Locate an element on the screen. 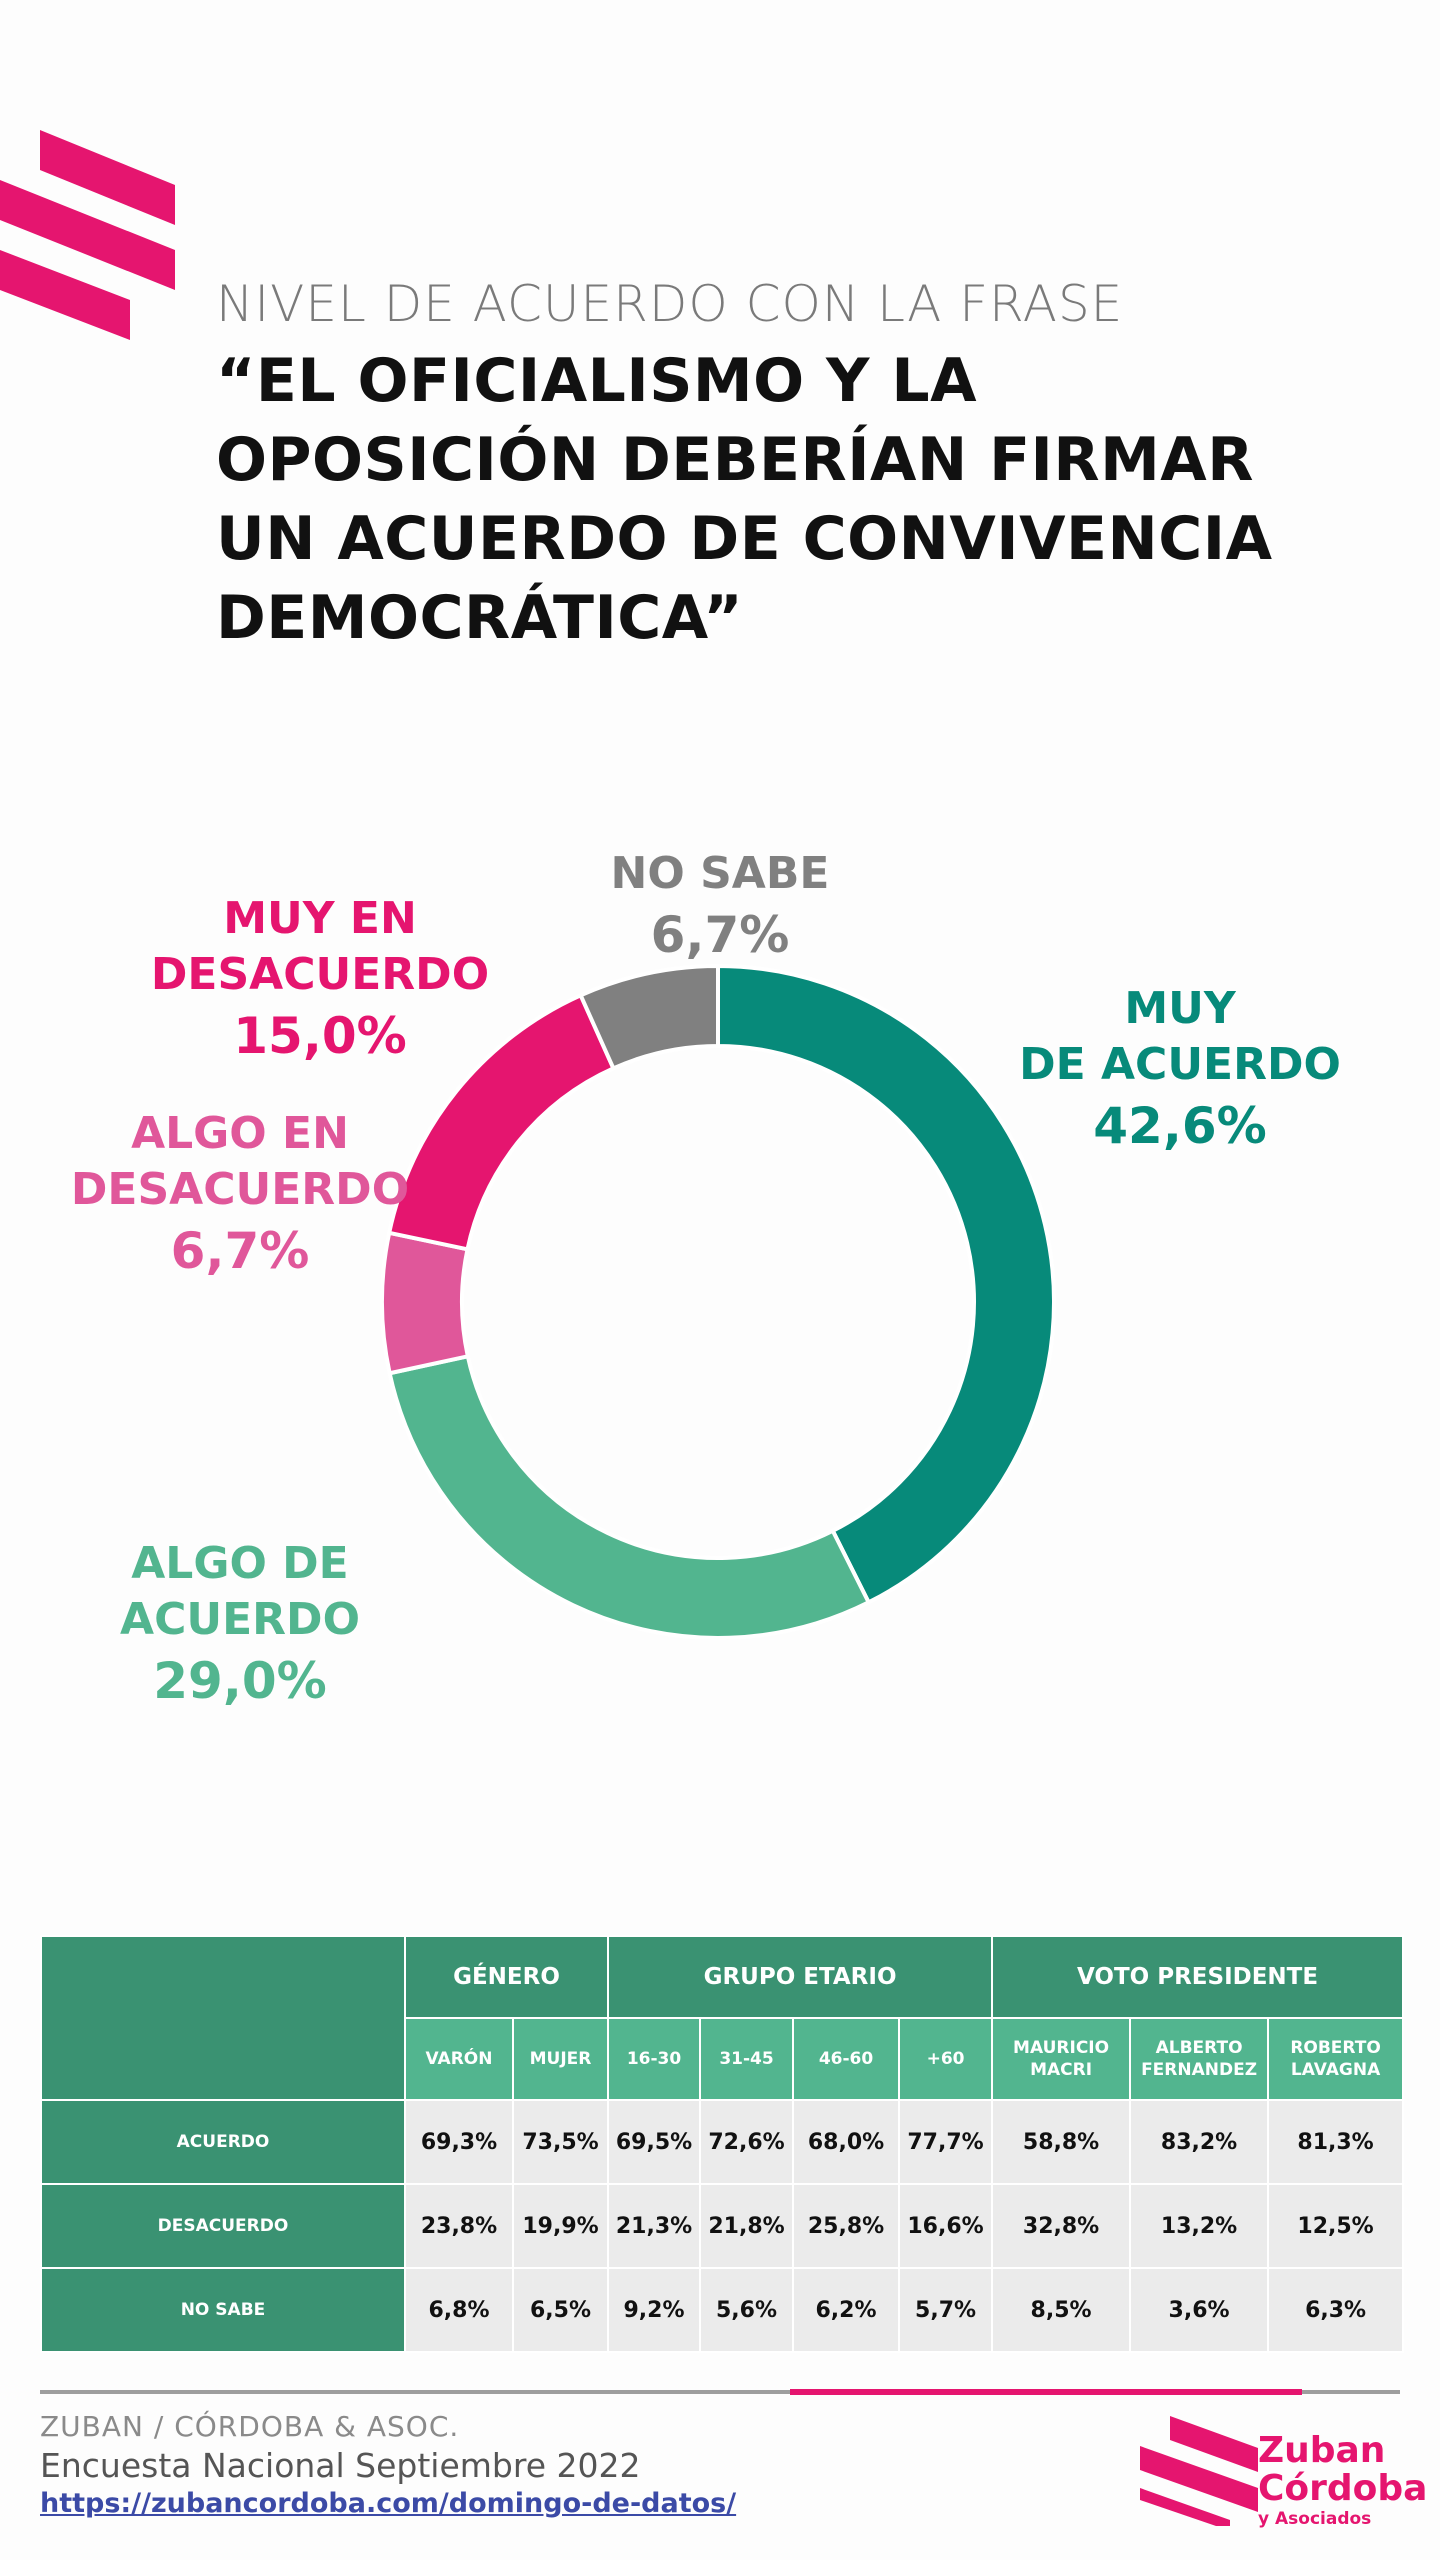  table-cell: 6,2% is located at coordinates (846, 2310).